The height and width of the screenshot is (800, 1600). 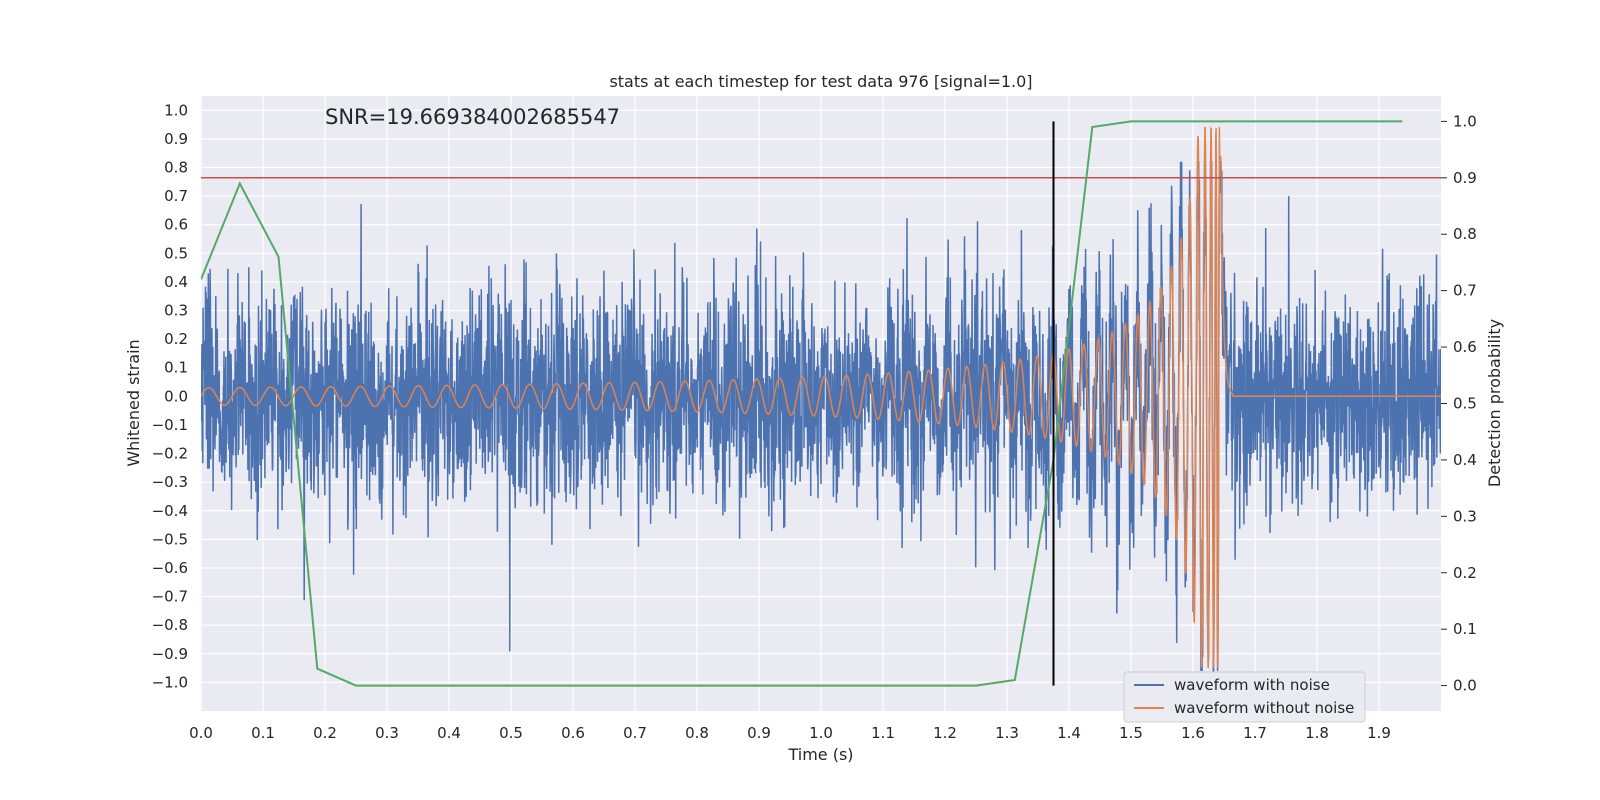 I want to click on y2-axis-ticks: 1.0 0.9 0.8 0.7 0.6 0.5 0.4 0.3 0.2 0.1 0.0, so click(x=1459, y=403).